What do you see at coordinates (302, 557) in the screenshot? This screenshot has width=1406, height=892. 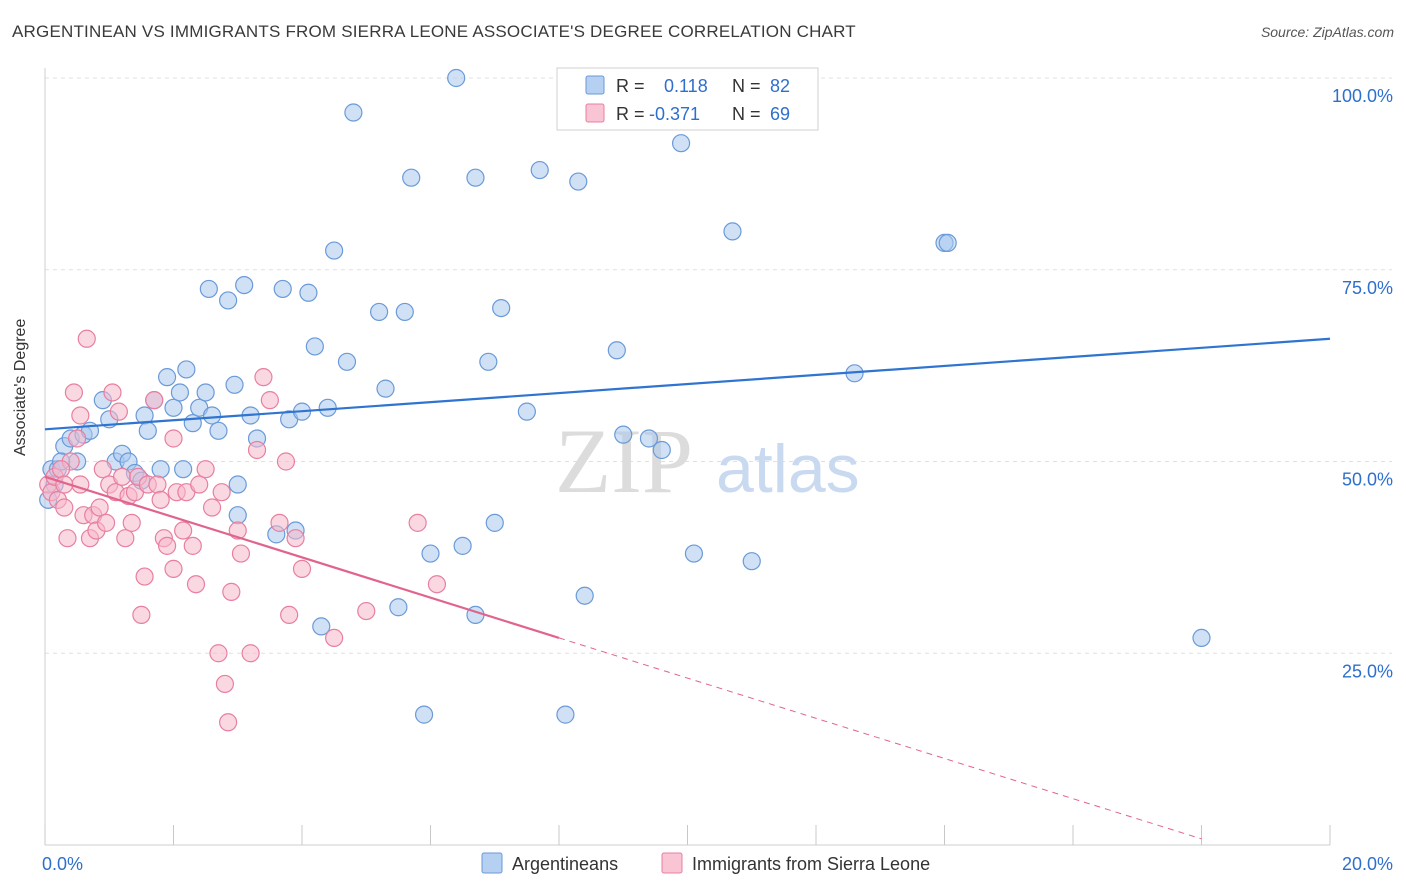 I see `trend-line-sierra-leone` at bounding box center [302, 557].